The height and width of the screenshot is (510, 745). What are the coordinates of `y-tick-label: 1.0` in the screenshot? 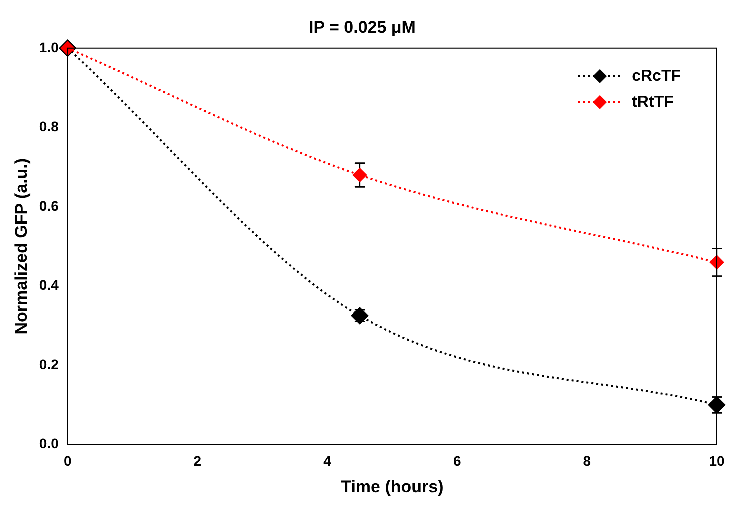 It's located at (49, 47).